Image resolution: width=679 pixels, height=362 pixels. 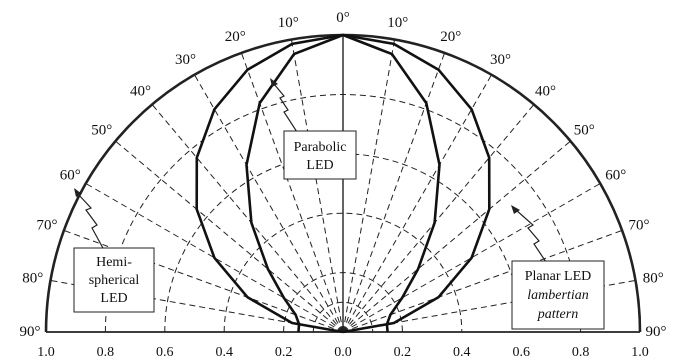 I want to click on grid-arc, so click(x=343, y=317).